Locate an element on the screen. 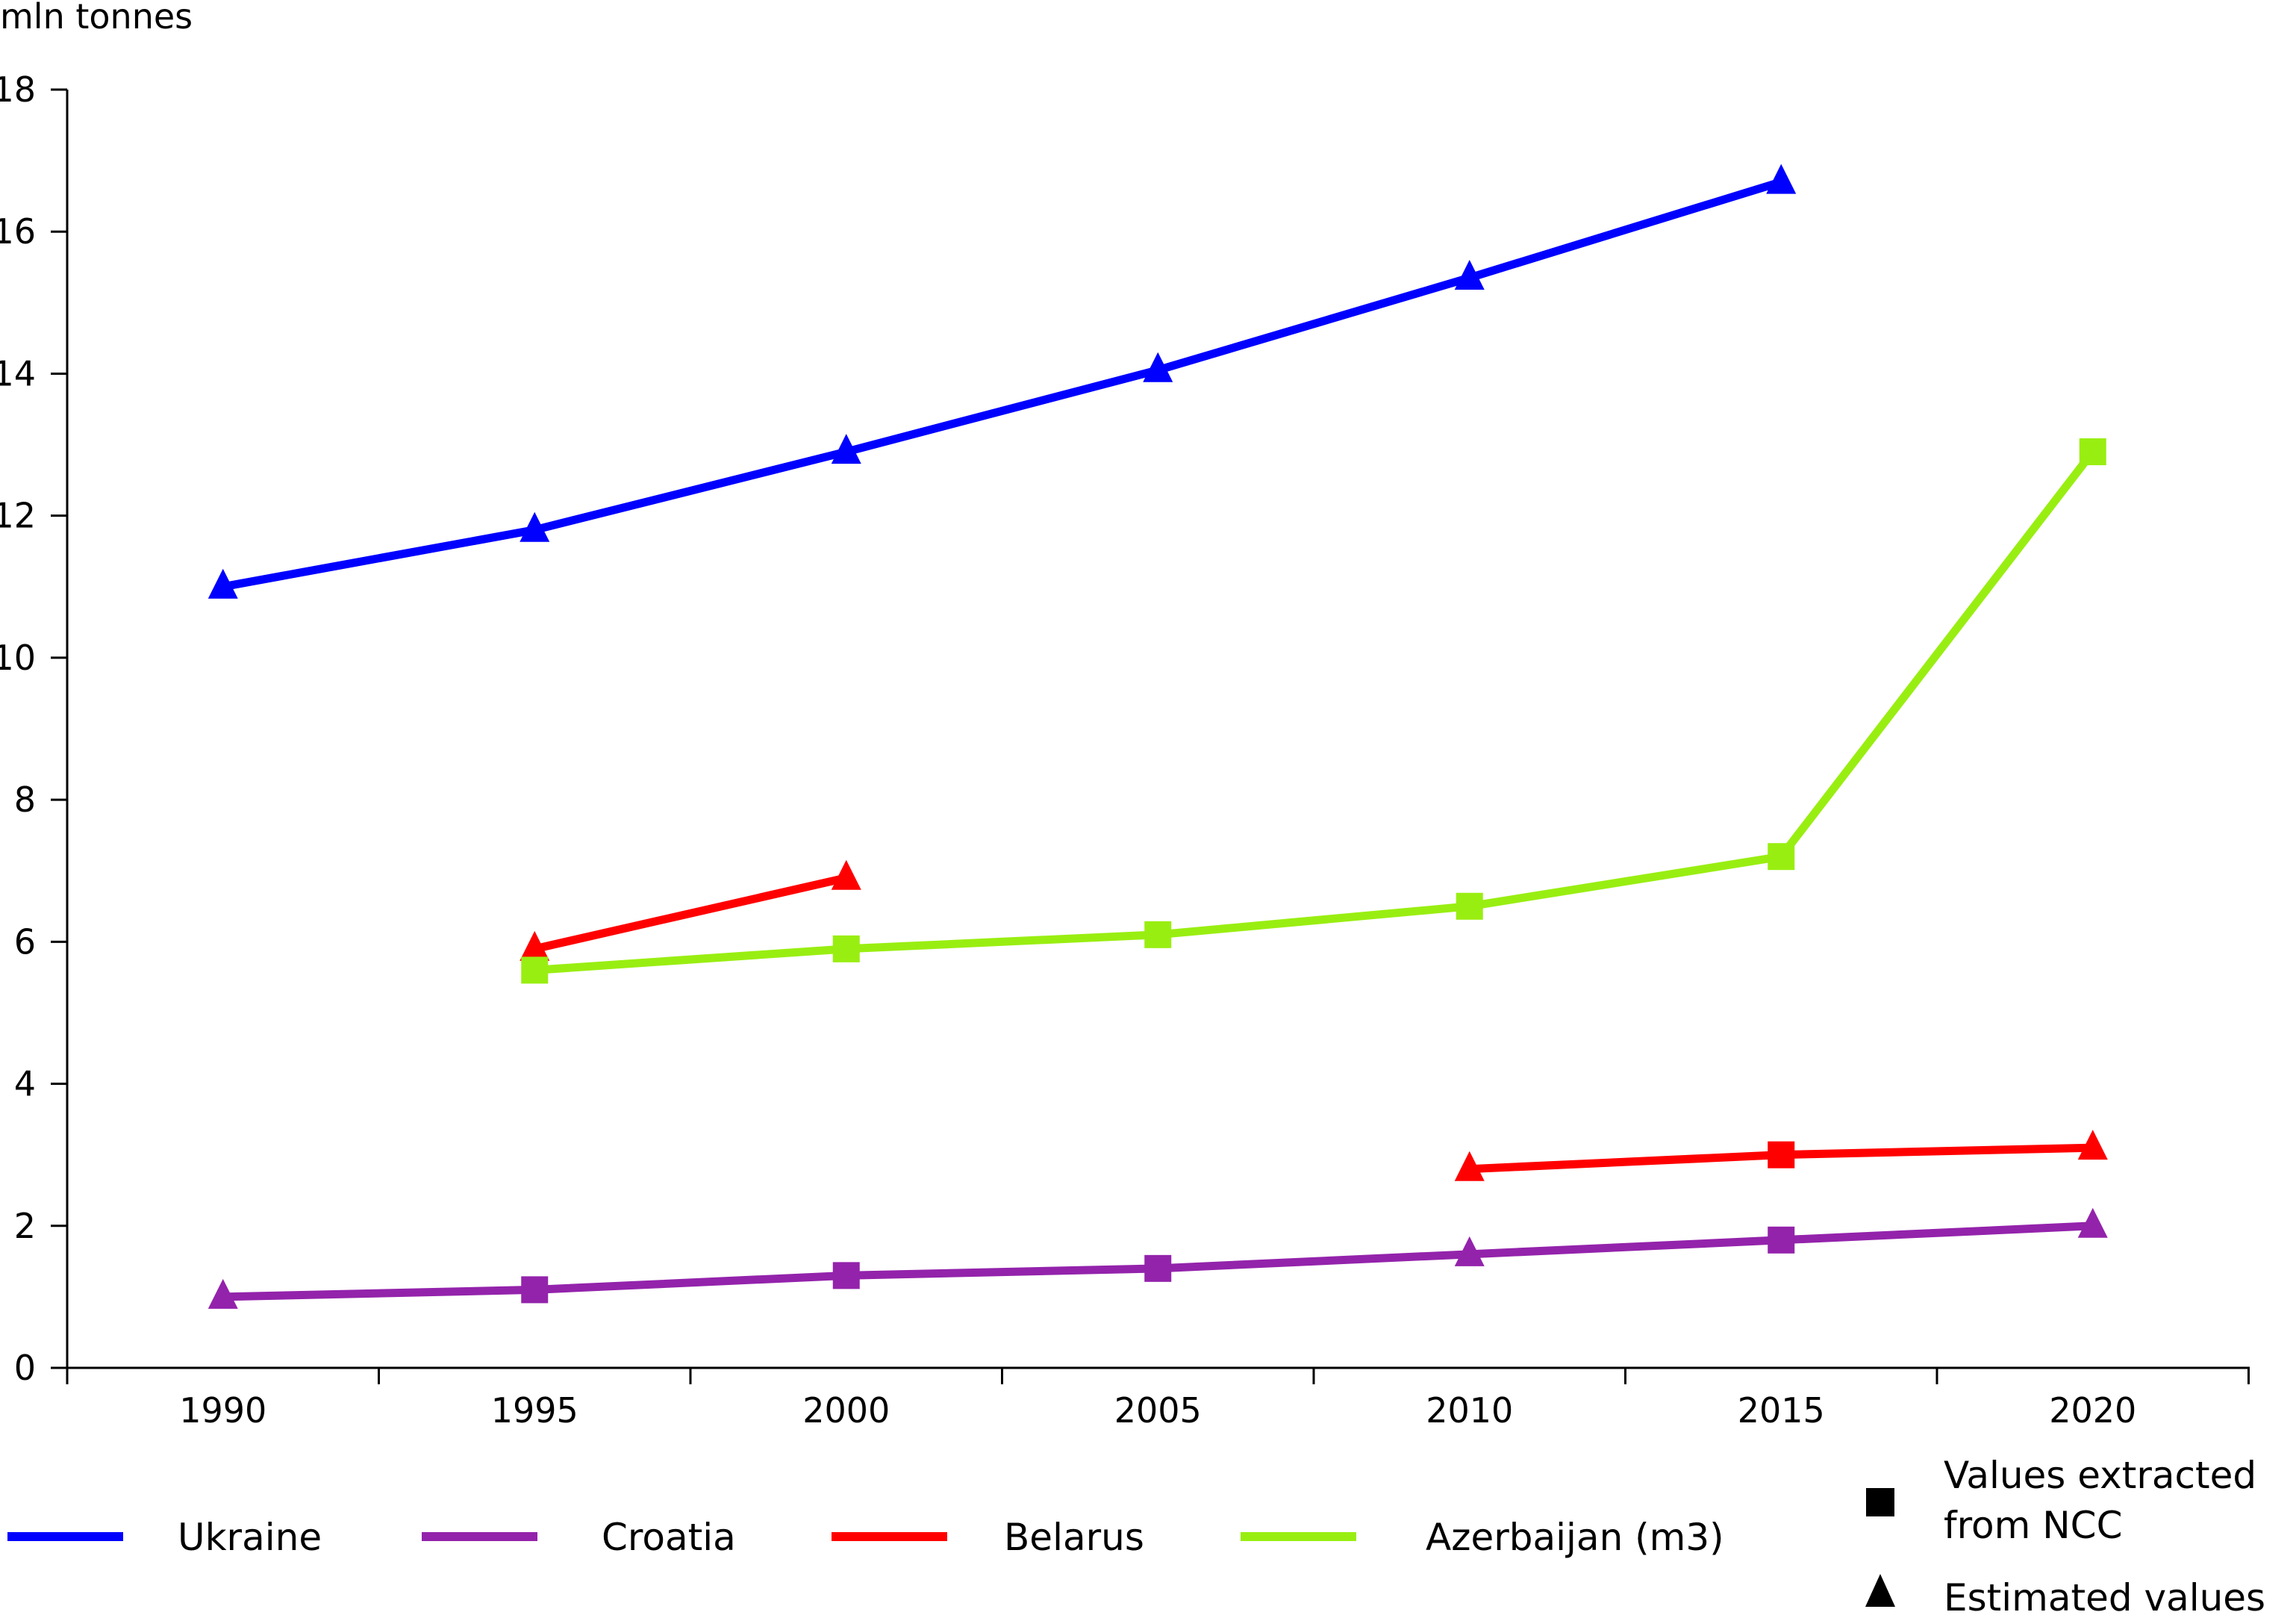 The width and height of the screenshot is (2296, 1615). series-line is located at coordinates (690, 913).